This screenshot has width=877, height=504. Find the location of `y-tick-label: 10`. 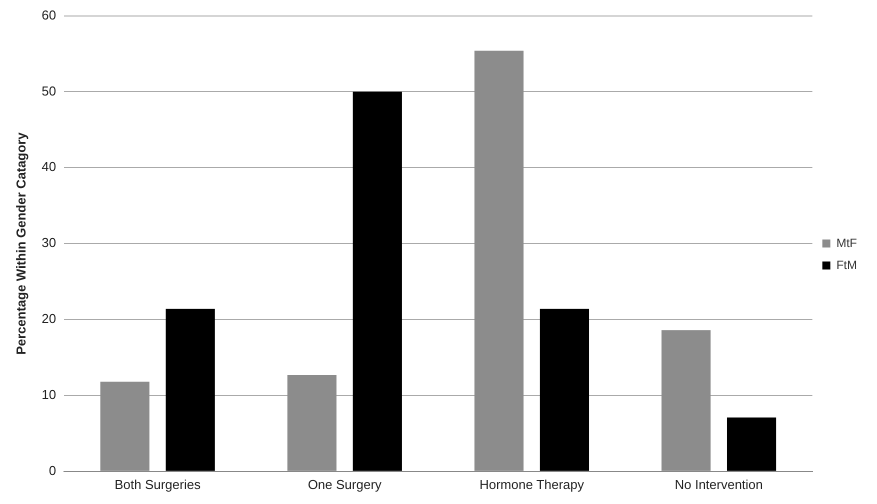

y-tick-label: 10 is located at coordinates (49, 394).